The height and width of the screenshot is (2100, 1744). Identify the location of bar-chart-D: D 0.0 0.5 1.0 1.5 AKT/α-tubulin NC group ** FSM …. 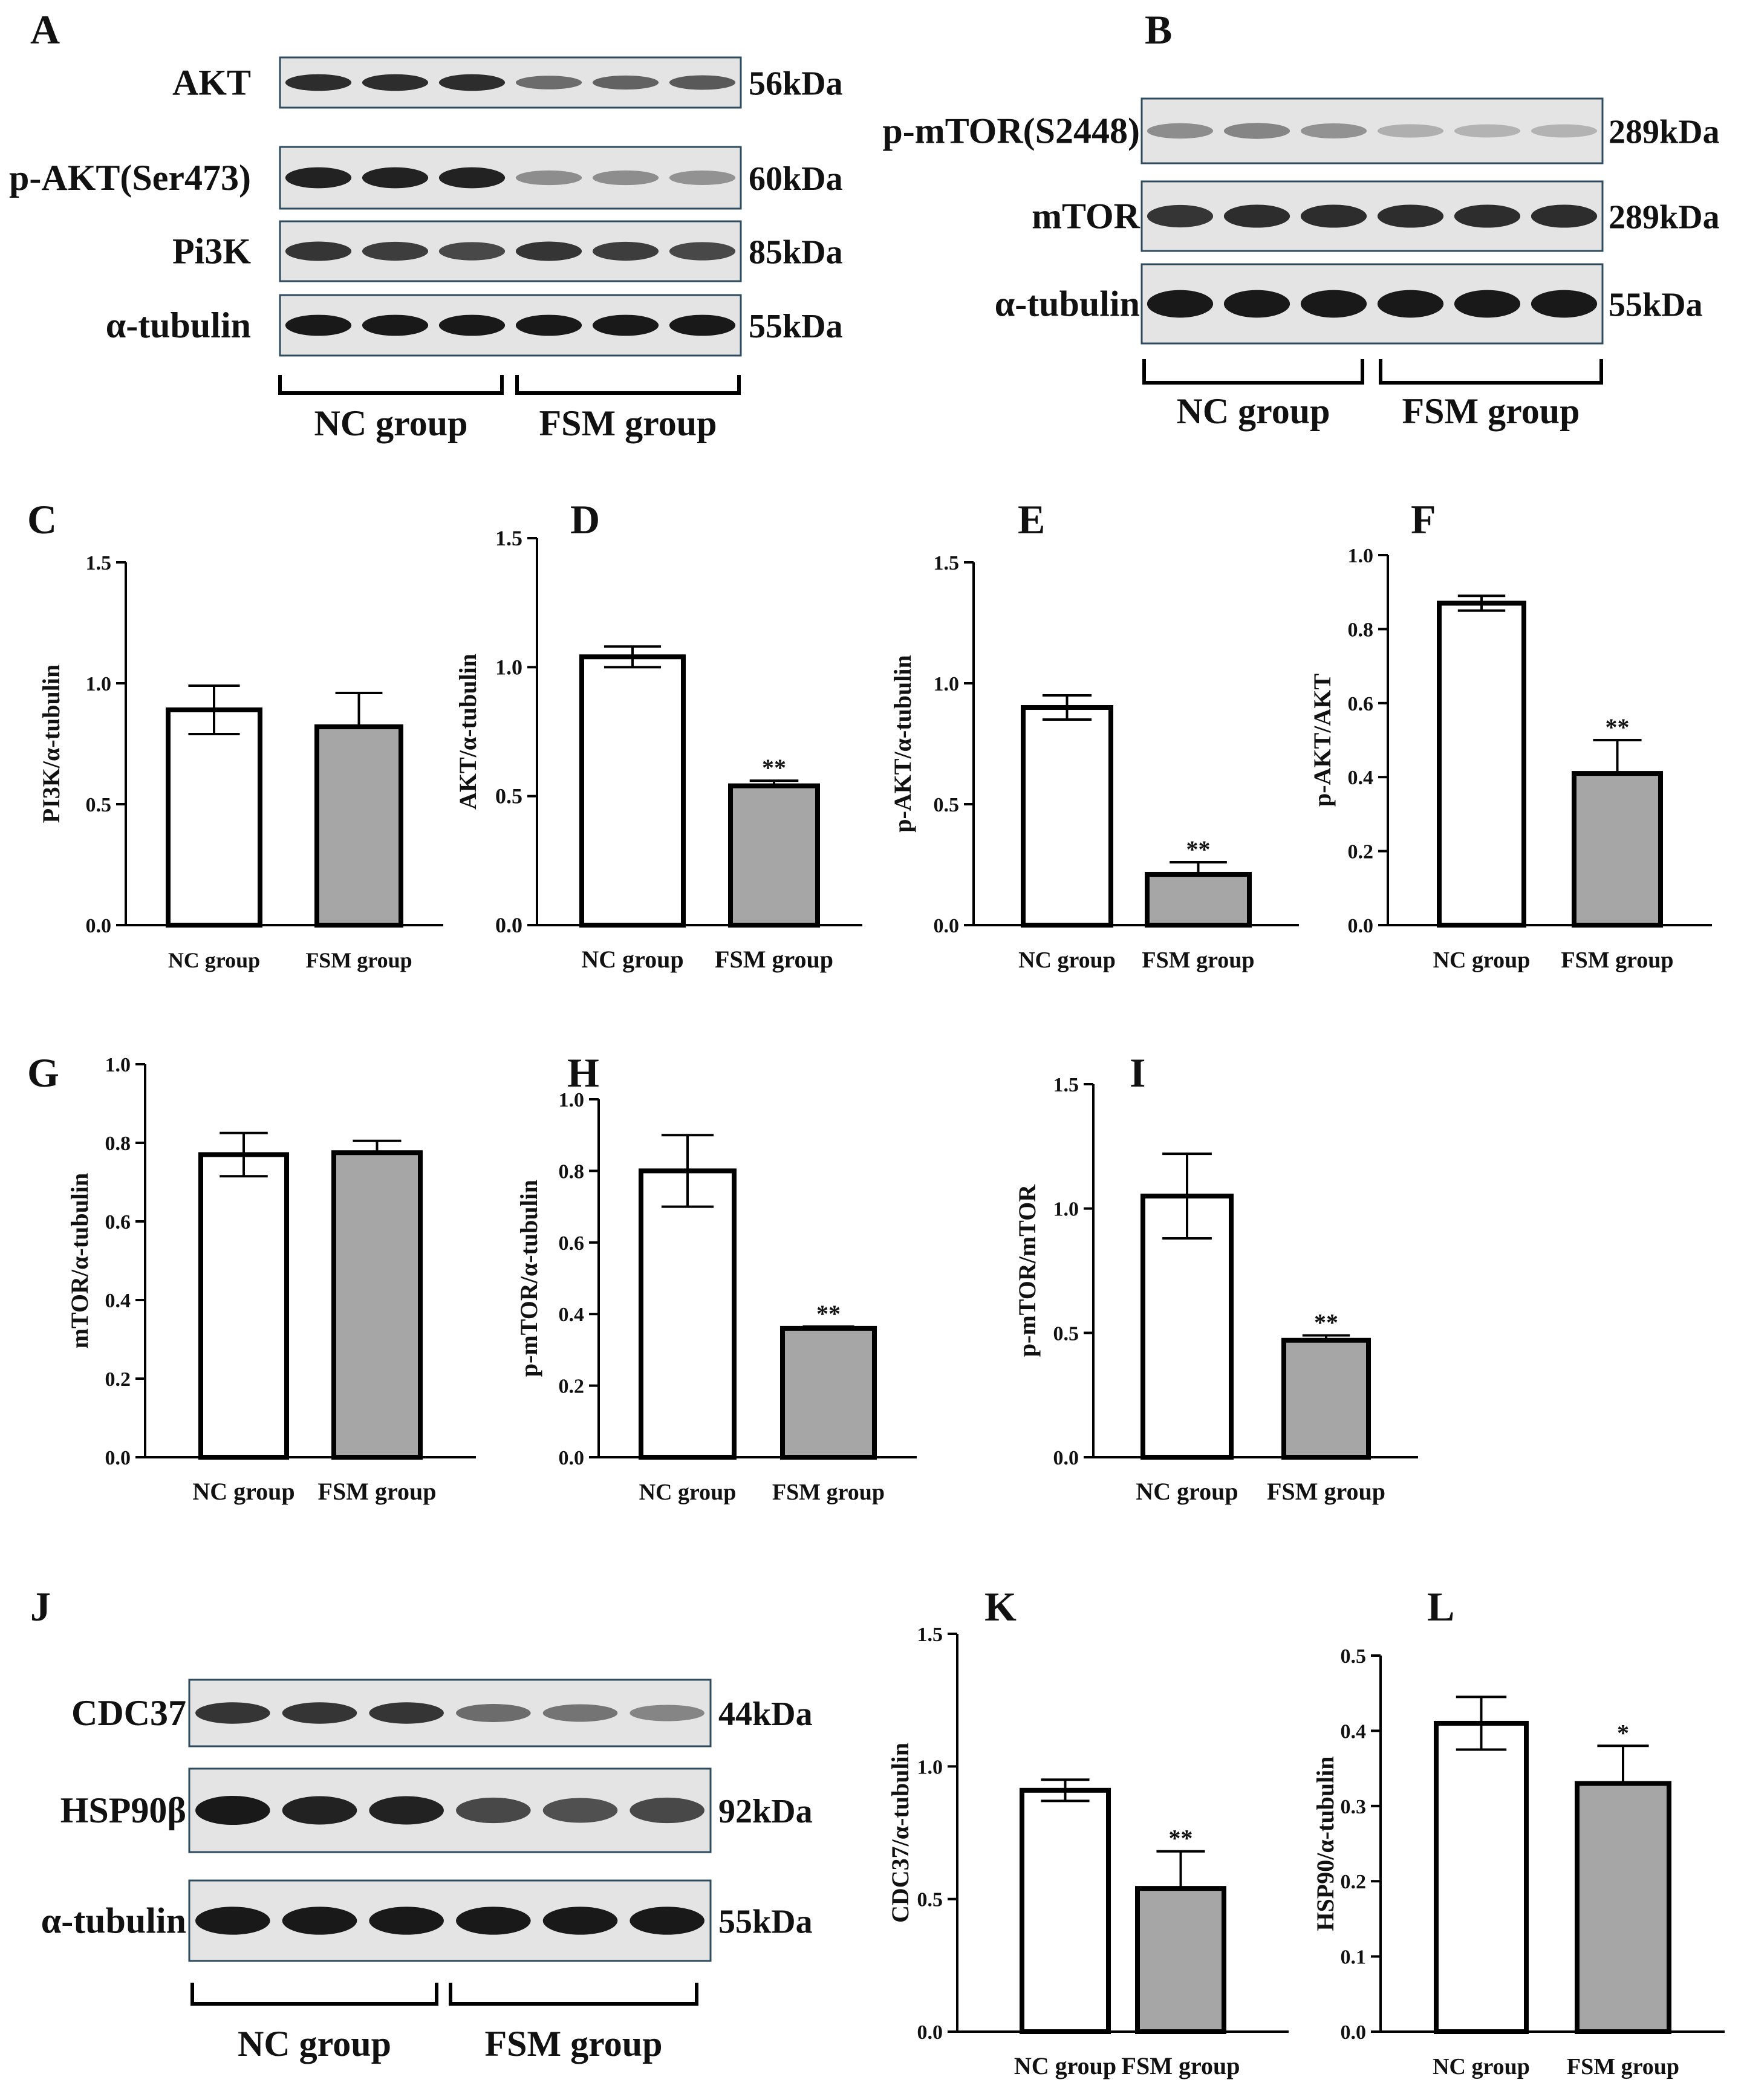
(658, 734).